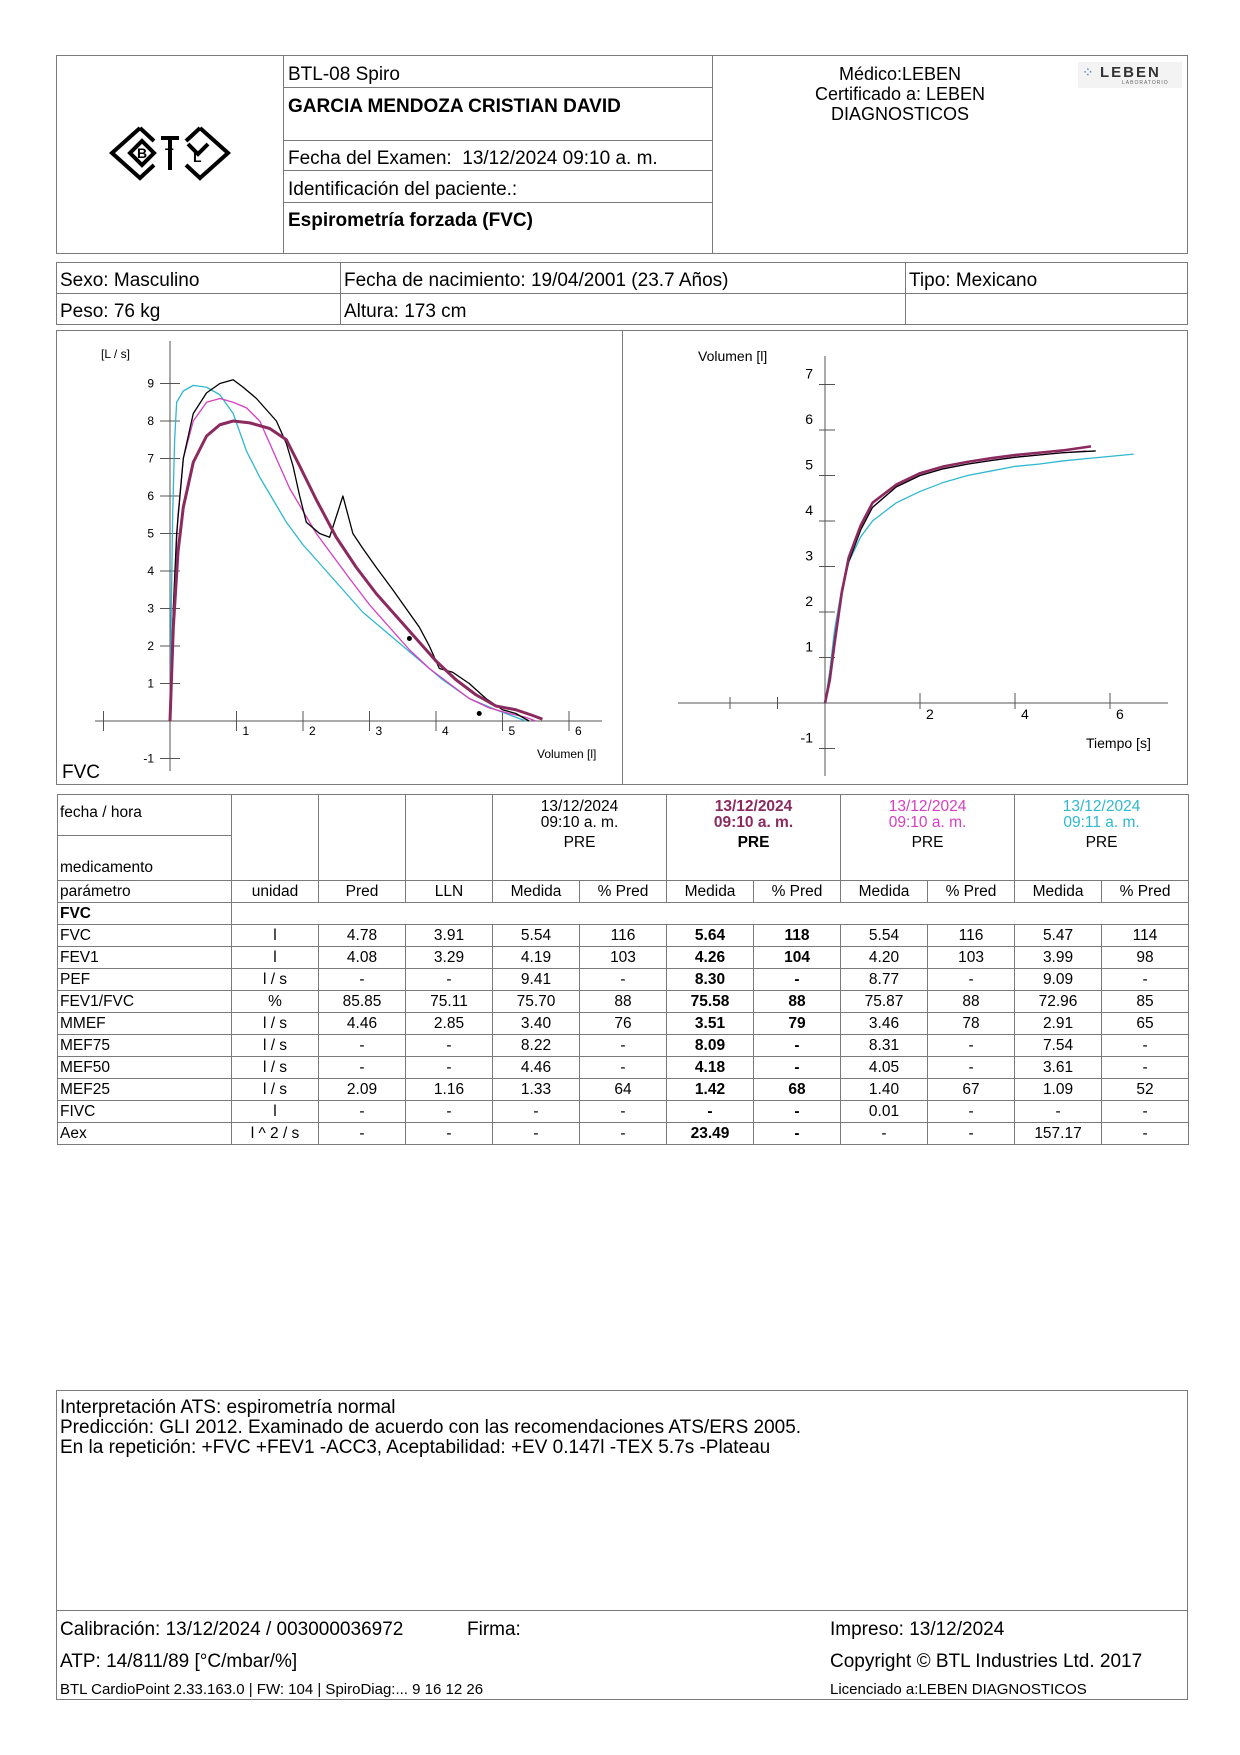  Describe the element at coordinates (900, 74) in the screenshot. I see `doctor-name: Médico:LEBEN` at that location.